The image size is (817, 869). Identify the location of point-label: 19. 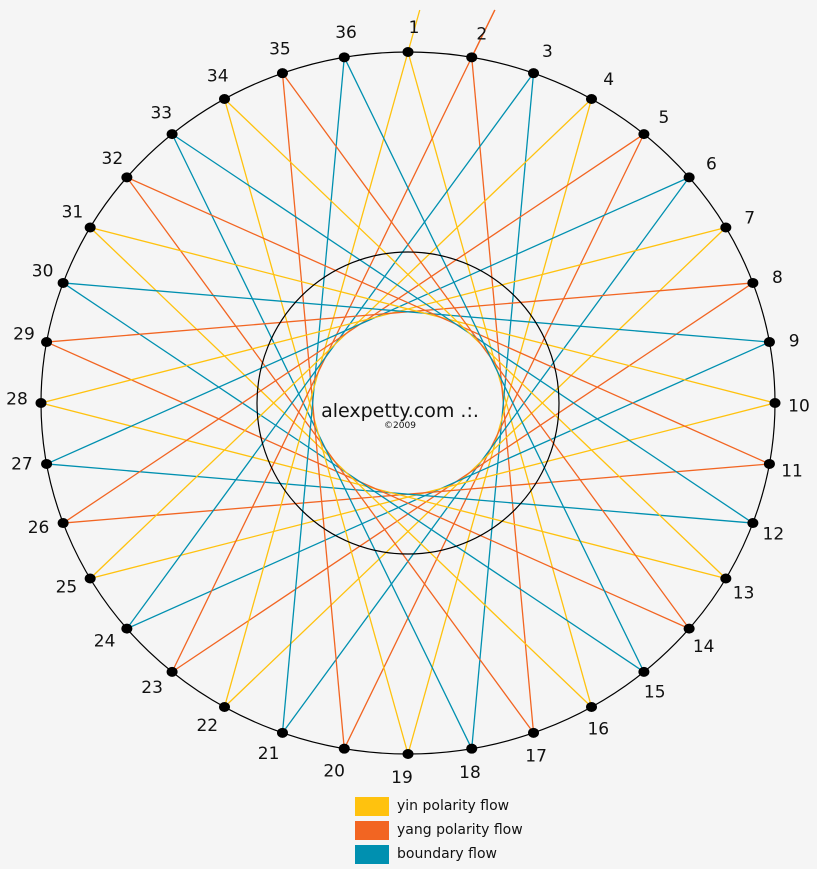
(402, 778).